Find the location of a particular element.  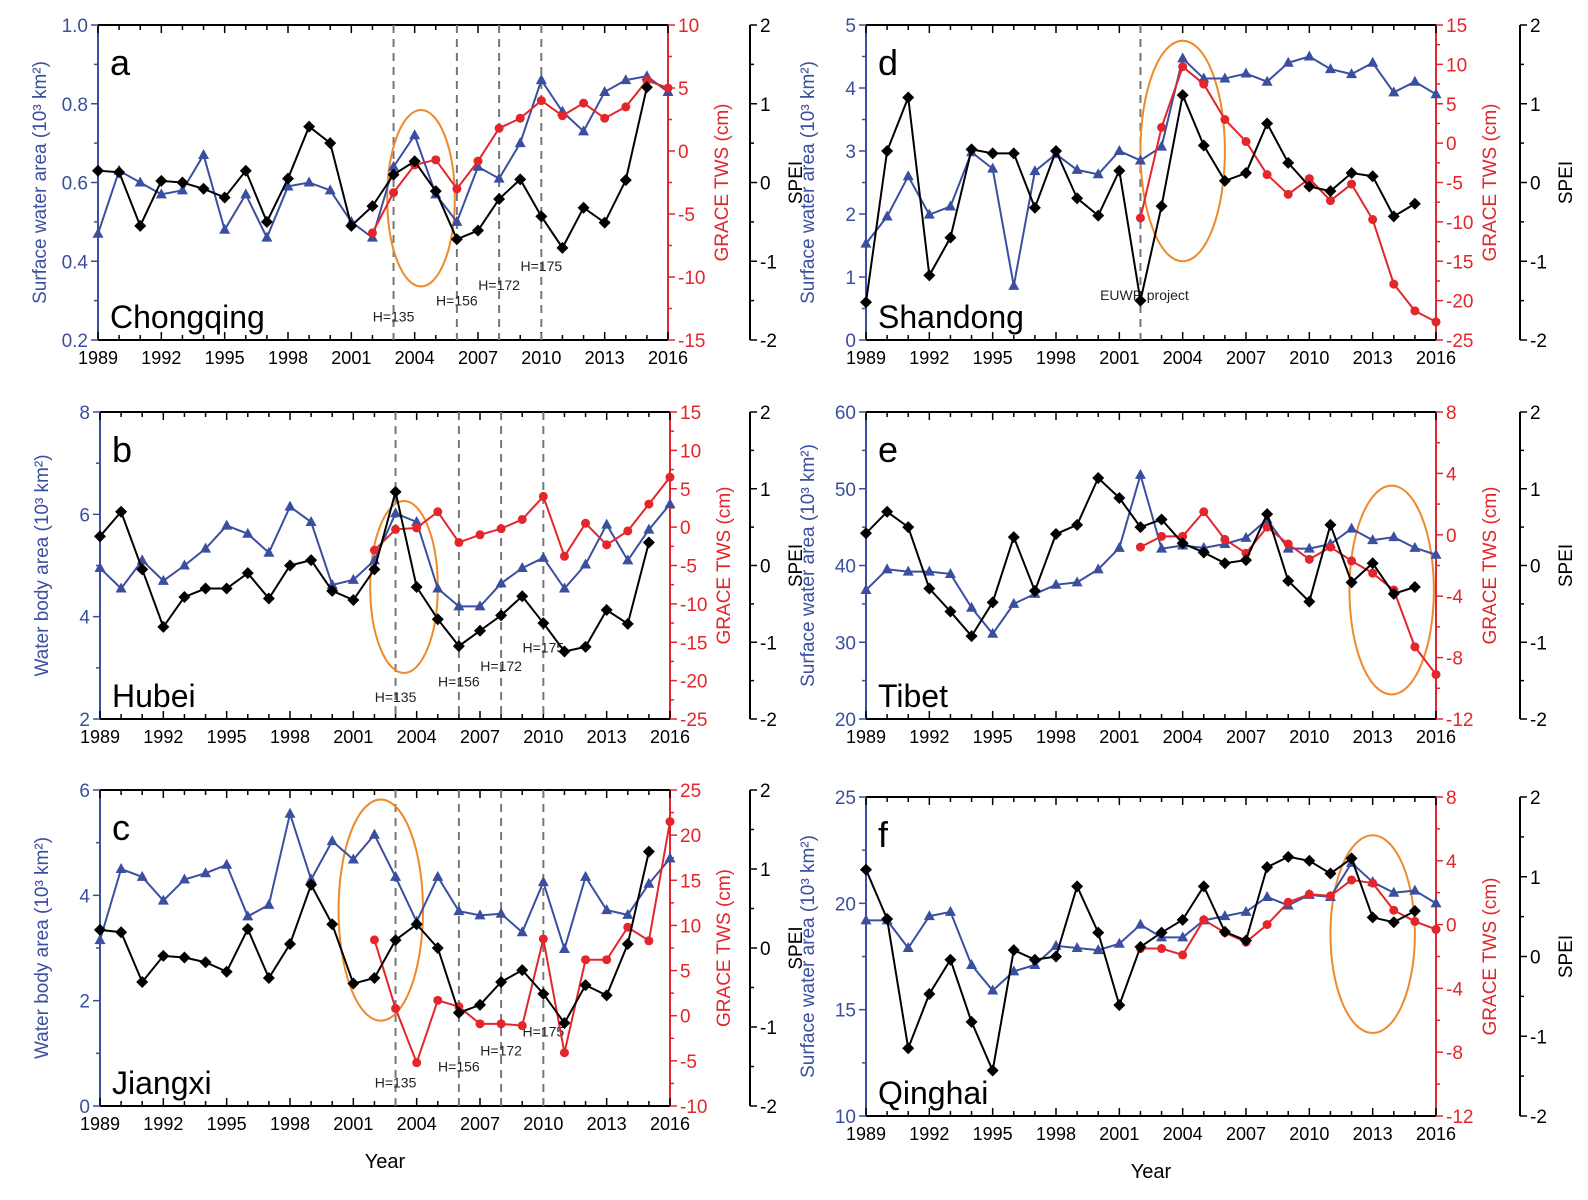

event-label: EUWR project is located at coordinates (1144, 295).